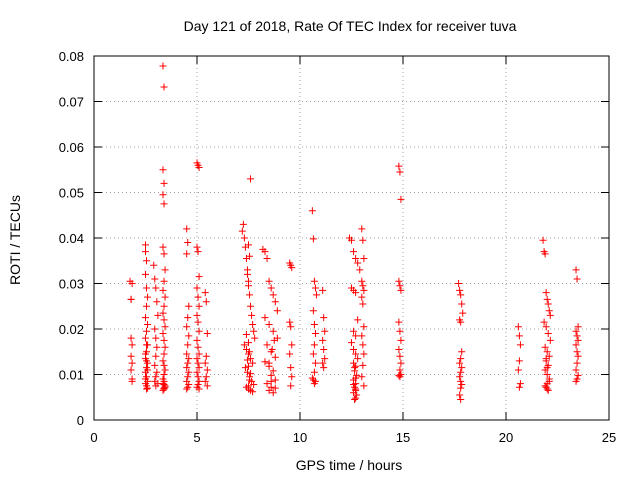 The height and width of the screenshot is (480, 640). What do you see at coordinates (15, 240) in the screenshot?
I see `y-axis-label: ROTI / TECUs` at bounding box center [15, 240].